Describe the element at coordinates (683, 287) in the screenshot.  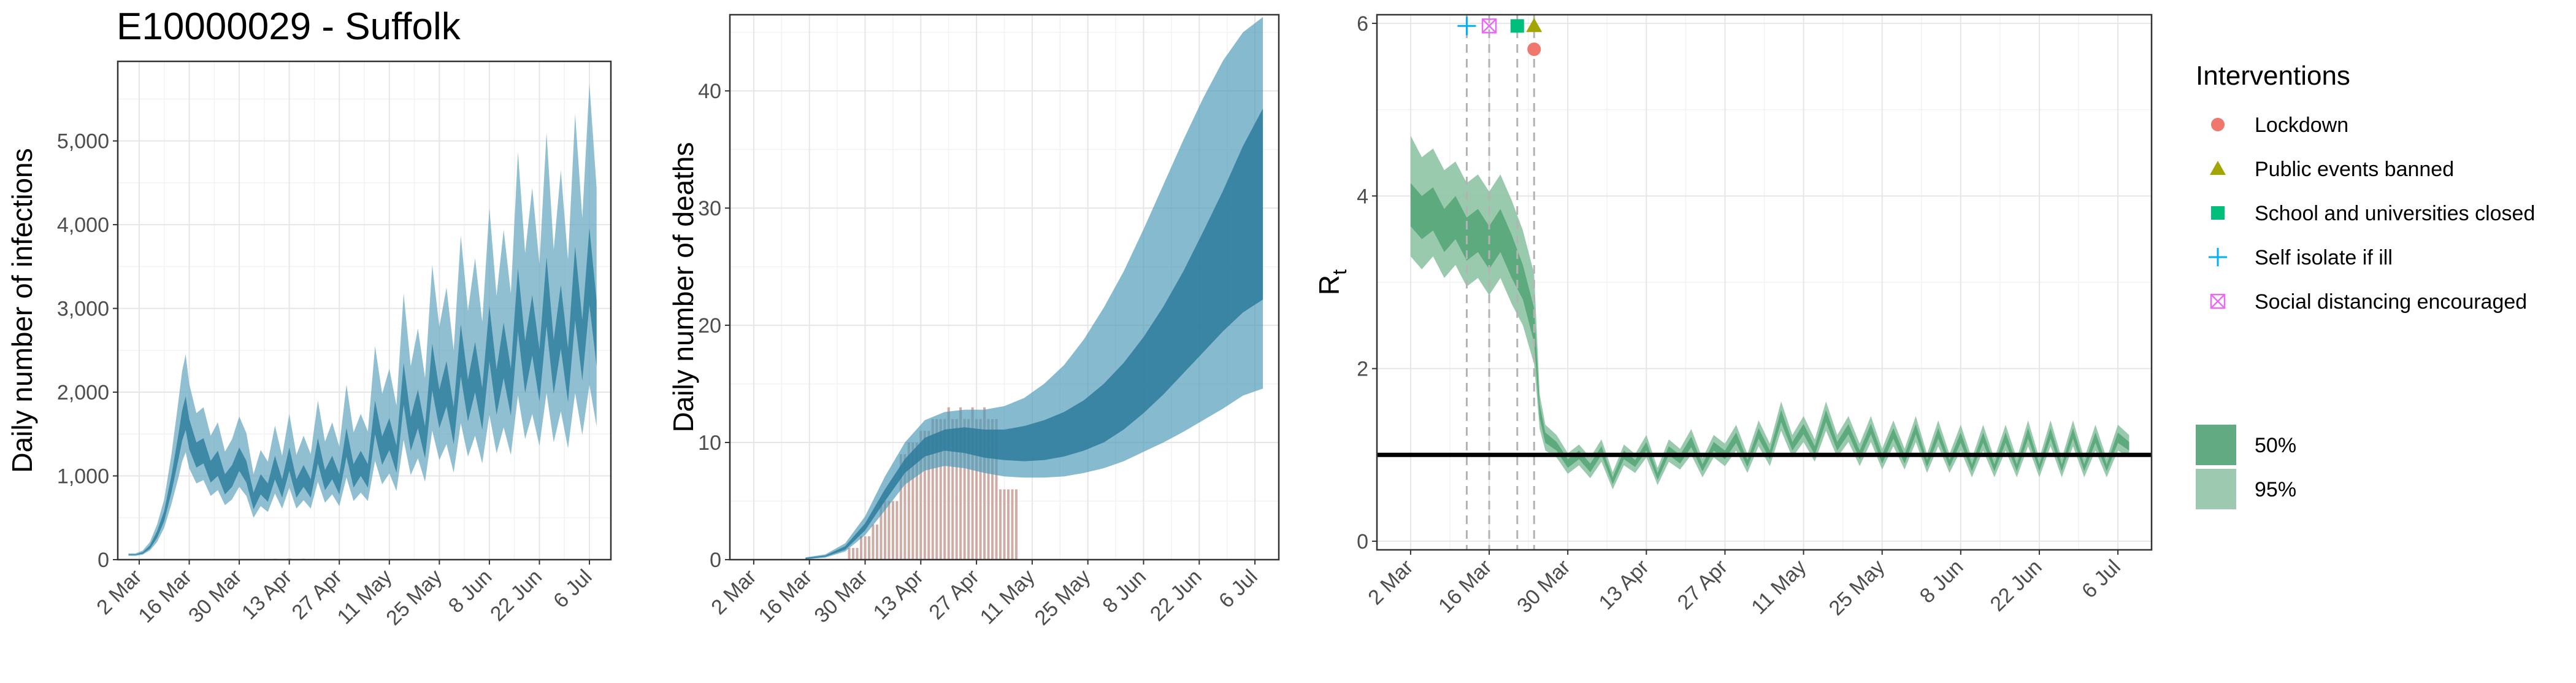
I see `y-axis-title: Daily number of deaths` at that location.